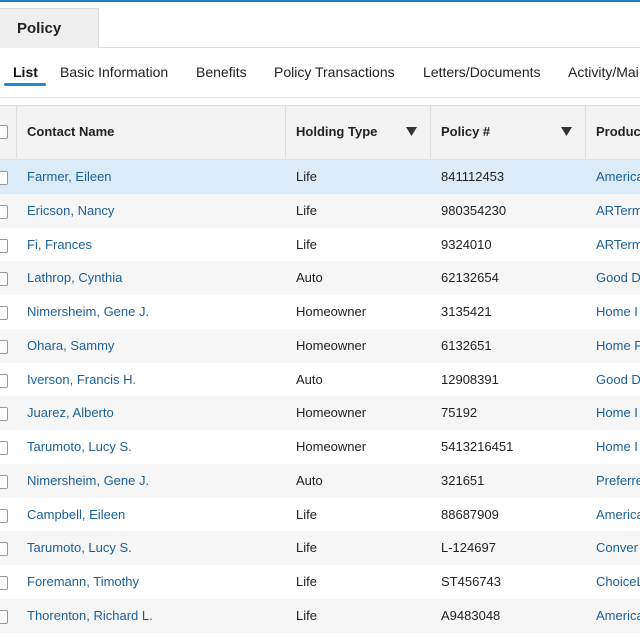 The width and height of the screenshot is (640, 640). Describe the element at coordinates (71, 210) in the screenshot. I see `cell-link: Ericson, Nancy` at that location.